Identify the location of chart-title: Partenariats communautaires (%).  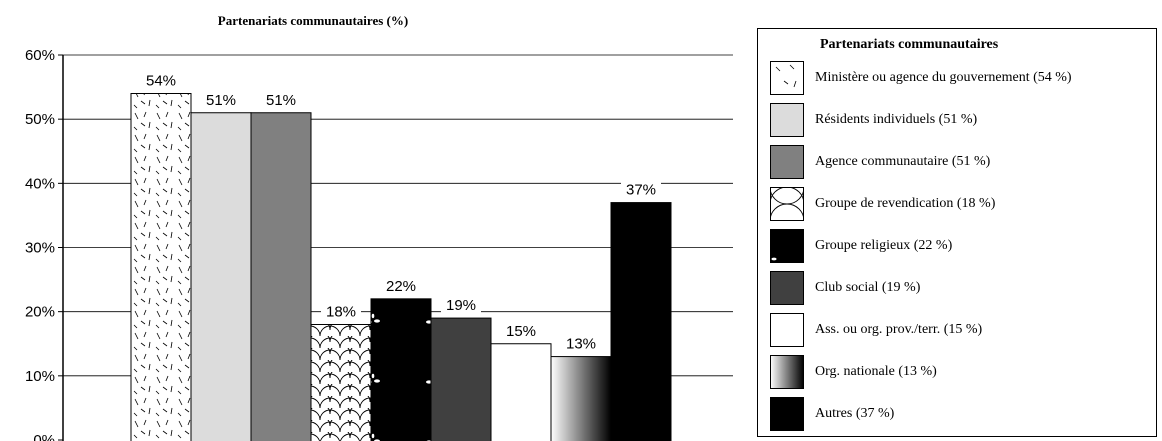
(313, 20).